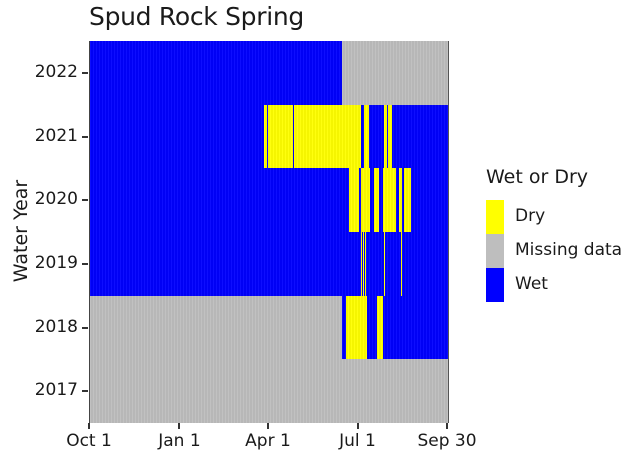 Image resolution: width=640 pixels, height=459 pixels. What do you see at coordinates (56, 199) in the screenshot?
I see `y-tick-label: 2020` at bounding box center [56, 199].